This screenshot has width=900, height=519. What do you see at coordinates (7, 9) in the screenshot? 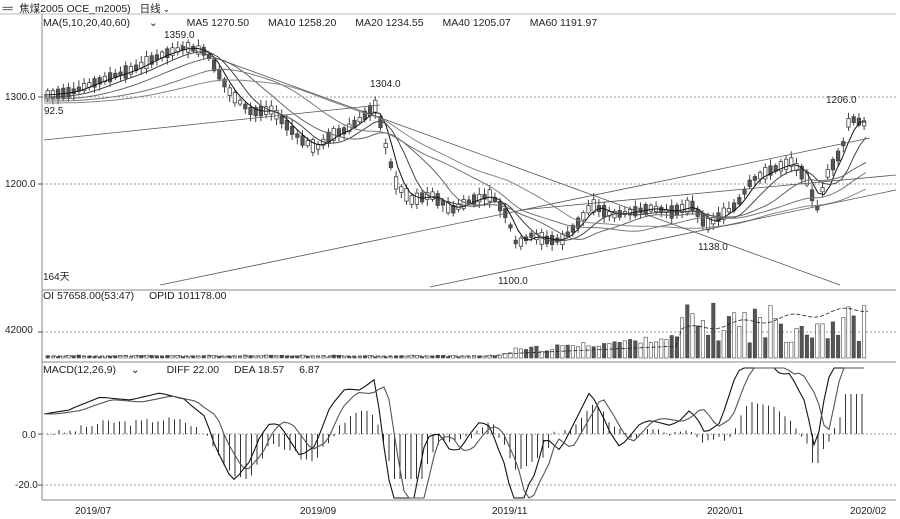
I see `menu-icon: ==` at bounding box center [7, 9].